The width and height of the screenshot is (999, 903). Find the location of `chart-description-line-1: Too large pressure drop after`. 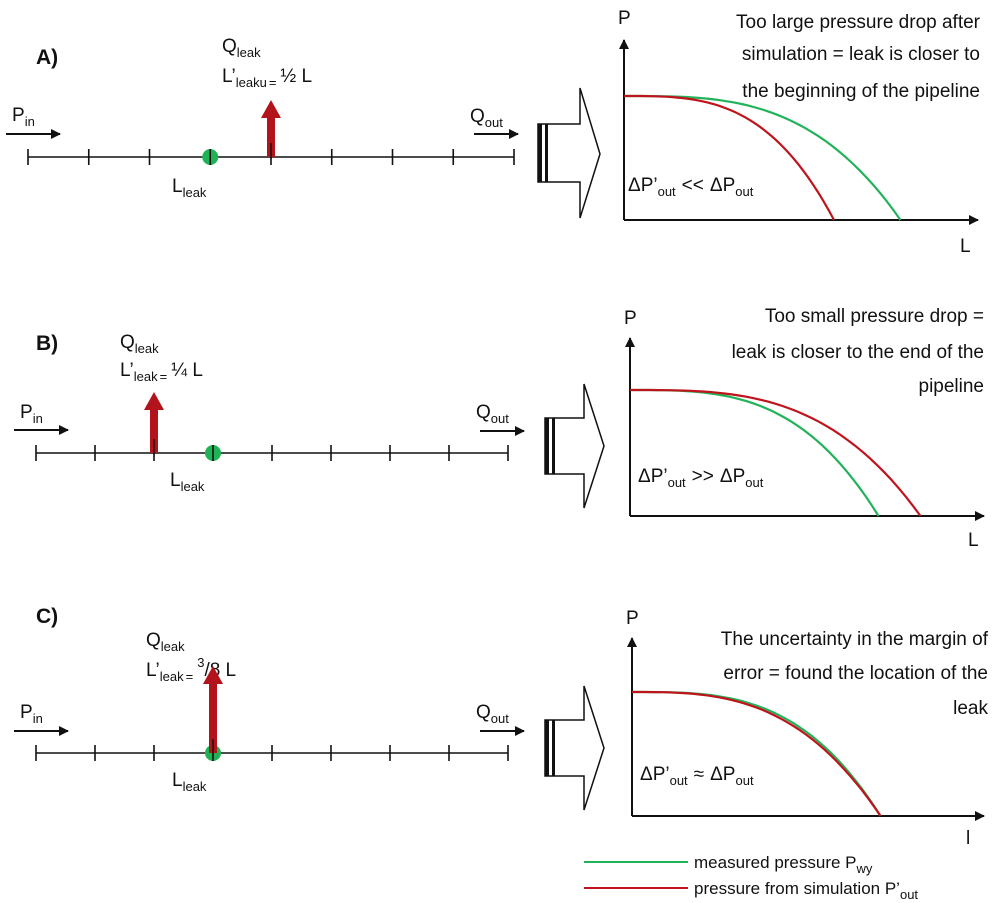

chart-description-line-1: Too large pressure drop after is located at coordinates (858, 22).